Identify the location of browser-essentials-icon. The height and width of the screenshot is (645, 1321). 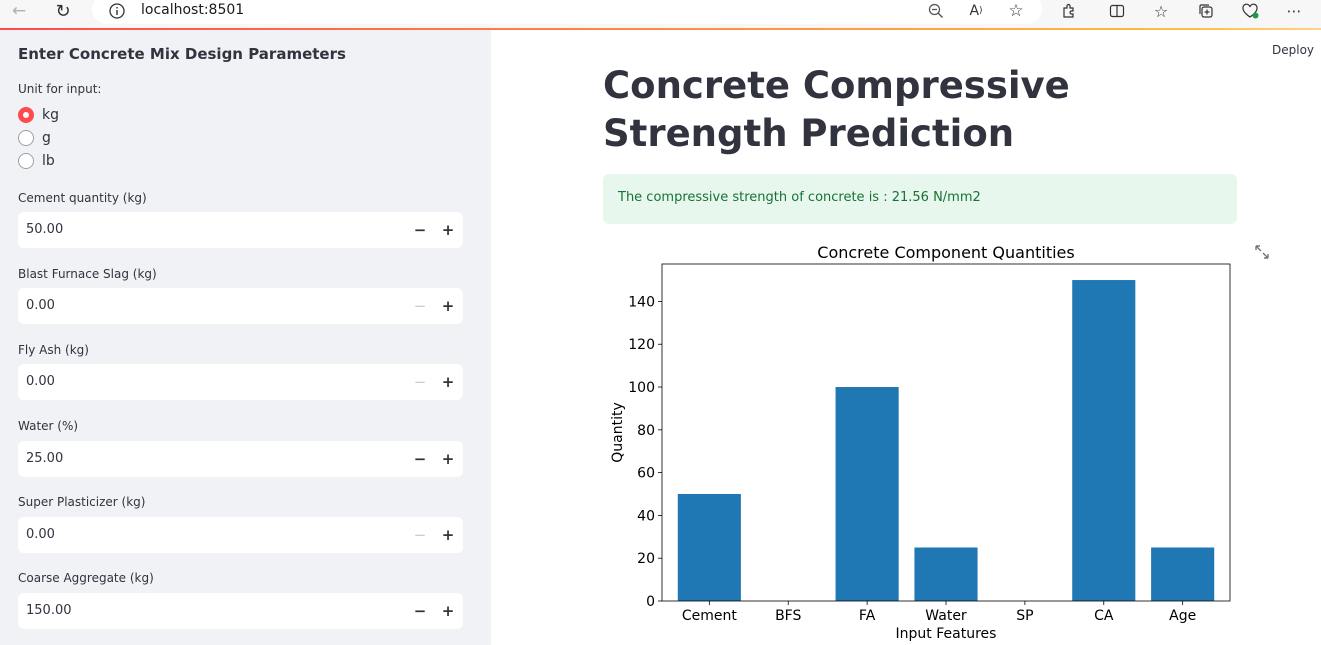
(1250, 11).